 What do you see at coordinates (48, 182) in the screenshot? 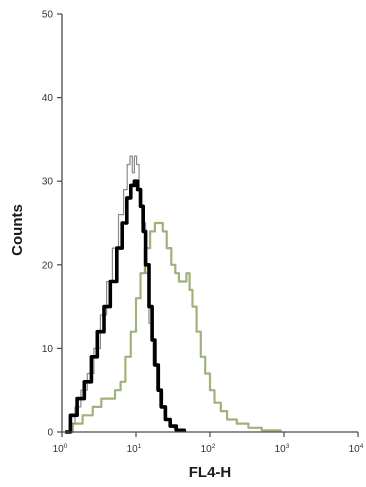
I see `y-tick-label: 30` at bounding box center [48, 182].